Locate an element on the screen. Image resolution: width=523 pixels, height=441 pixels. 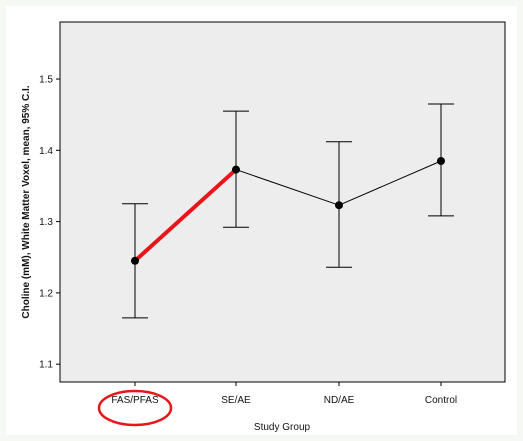
y-tick-label: 1.1 is located at coordinates (46, 365).